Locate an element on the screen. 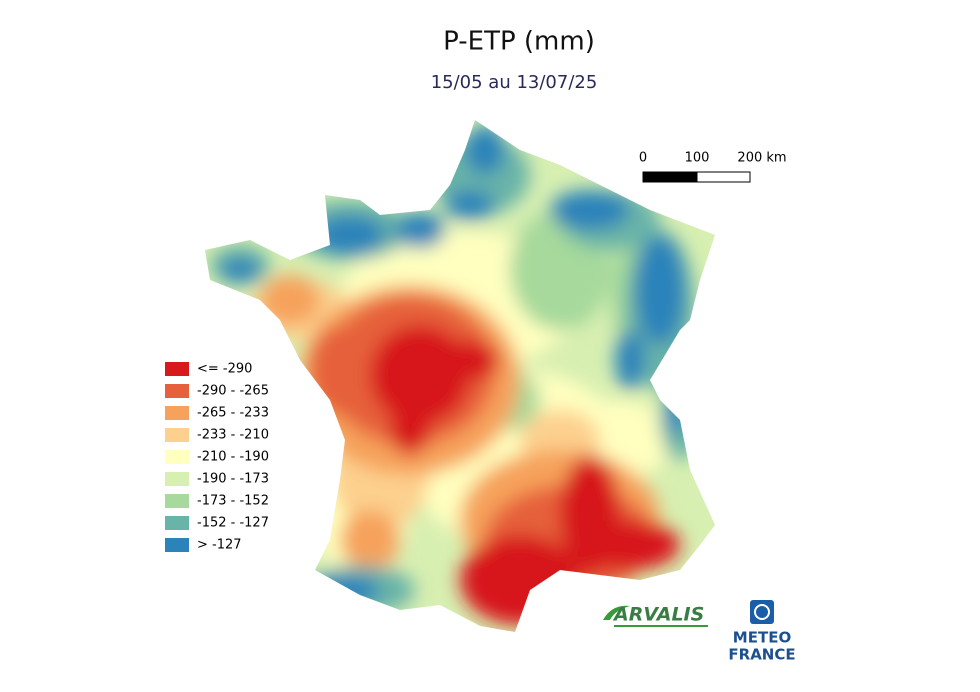  legend-label: -210 - -190 is located at coordinates (233, 457).